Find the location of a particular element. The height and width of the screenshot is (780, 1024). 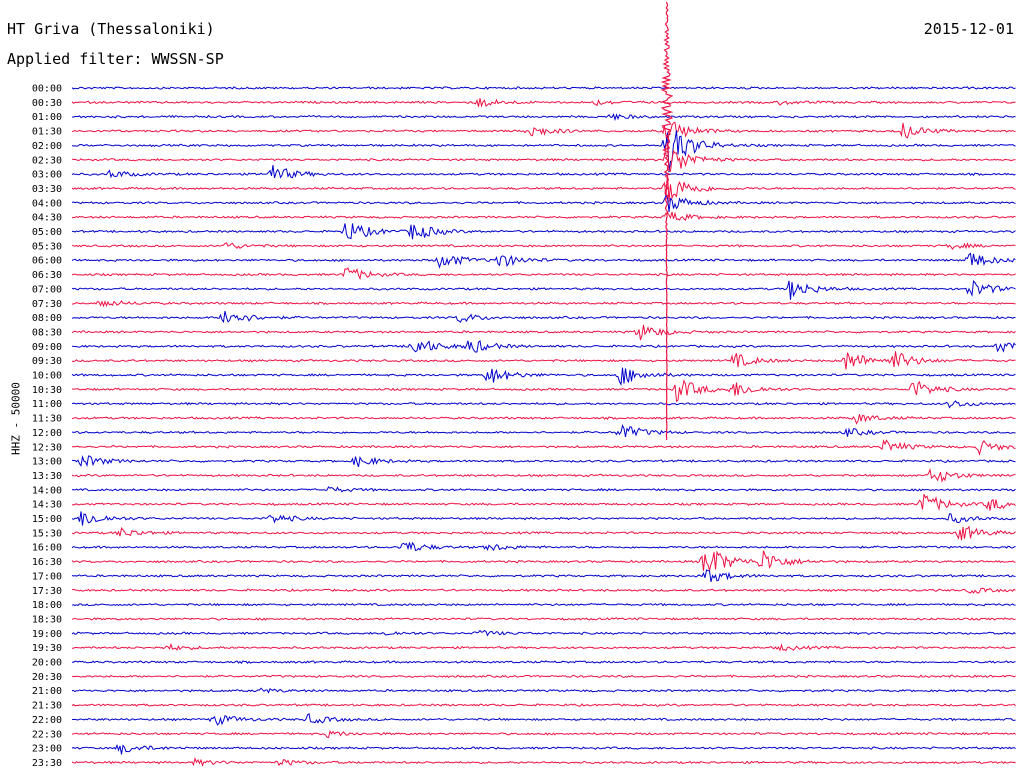

time-tick-label: 15:00 is located at coordinates (47, 519).